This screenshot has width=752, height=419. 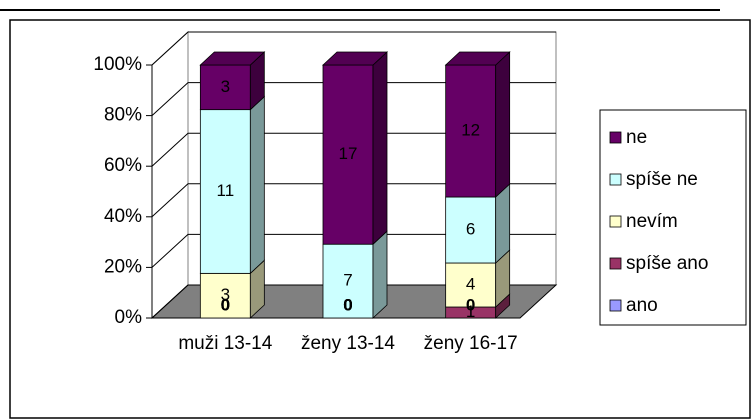 I want to click on y-tick-label: 0%, so click(x=129, y=317).